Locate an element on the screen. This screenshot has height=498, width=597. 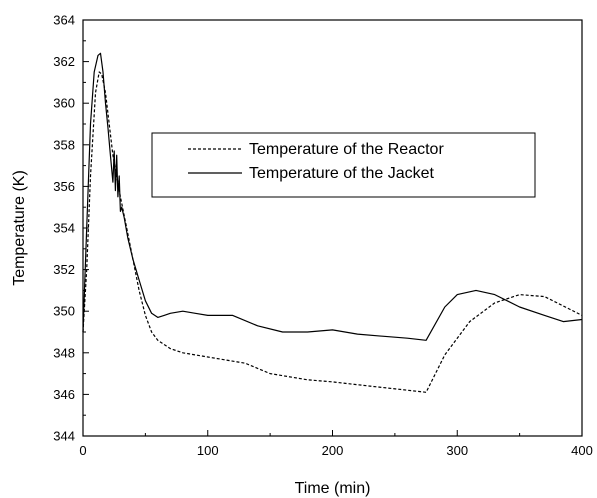
y-tick-label: 358 is located at coordinates (64, 144).